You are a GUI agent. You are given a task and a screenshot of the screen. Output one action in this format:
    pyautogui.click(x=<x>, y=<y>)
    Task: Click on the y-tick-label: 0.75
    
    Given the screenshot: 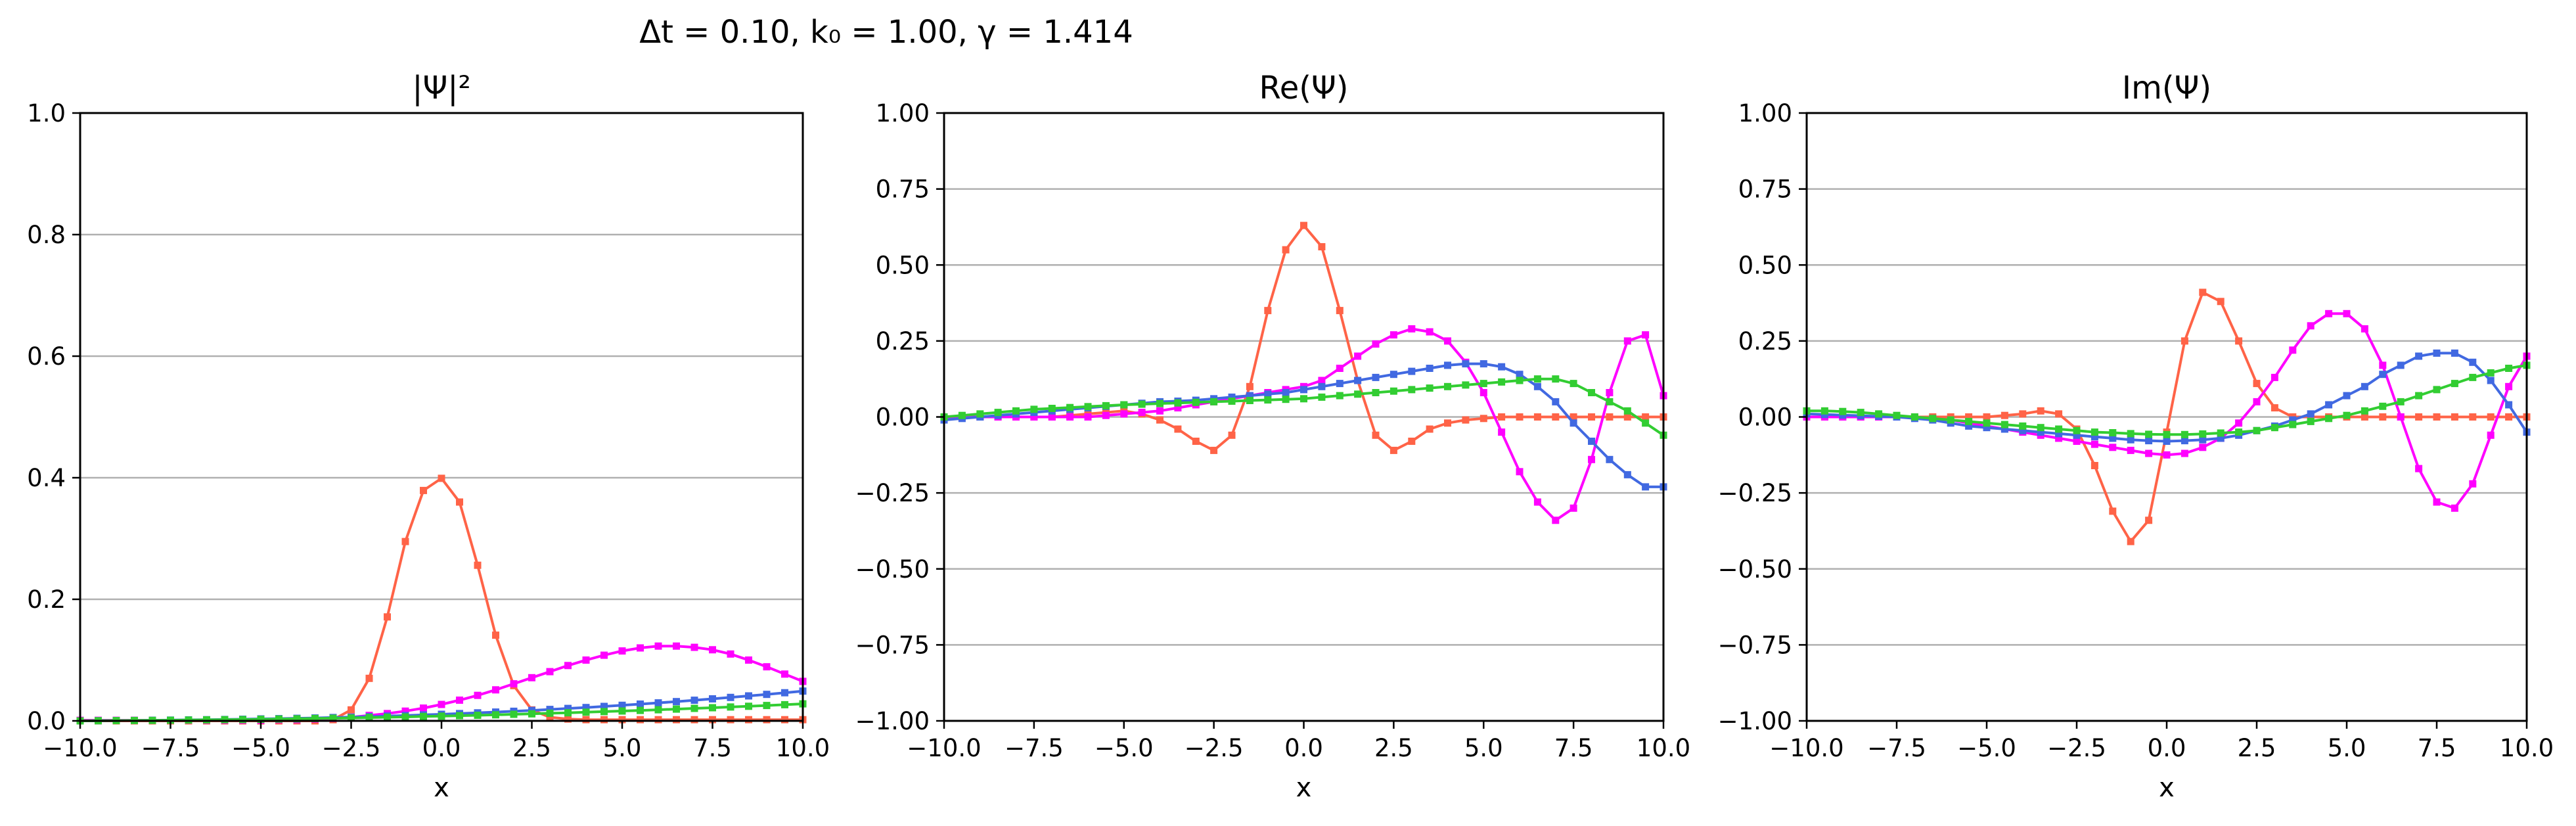 What is the action you would take?
    pyautogui.click(x=1765, y=189)
    